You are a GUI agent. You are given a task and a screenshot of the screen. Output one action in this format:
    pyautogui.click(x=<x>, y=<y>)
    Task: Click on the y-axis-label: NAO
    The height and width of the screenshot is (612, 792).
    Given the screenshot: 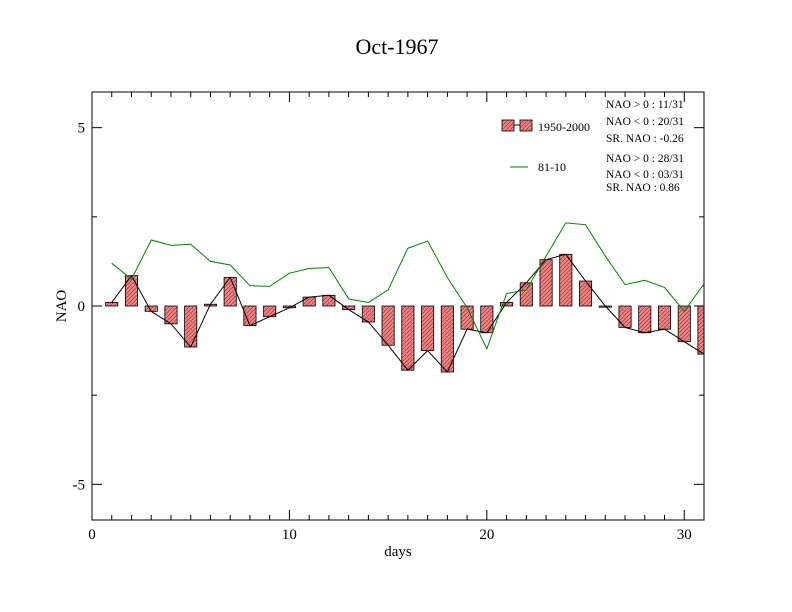 What is the action you would take?
    pyautogui.click(x=62, y=306)
    